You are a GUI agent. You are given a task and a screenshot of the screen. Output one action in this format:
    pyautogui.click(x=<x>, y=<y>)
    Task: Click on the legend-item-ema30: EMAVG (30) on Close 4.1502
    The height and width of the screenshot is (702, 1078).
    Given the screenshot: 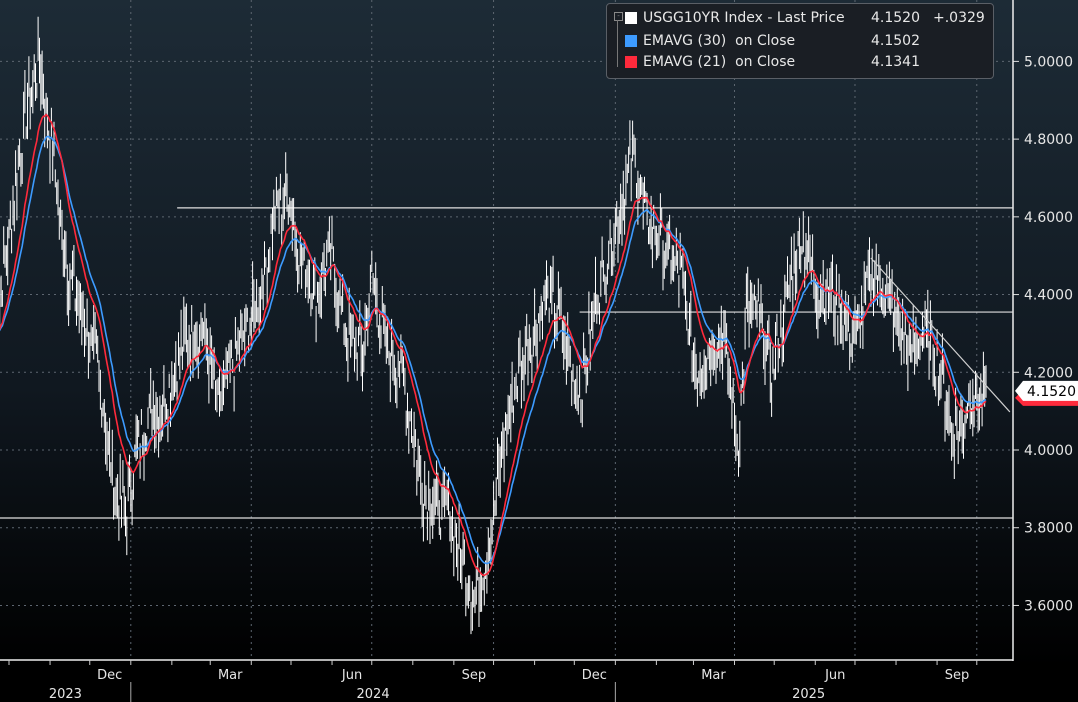 What is the action you would take?
    pyautogui.click(x=779, y=41)
    